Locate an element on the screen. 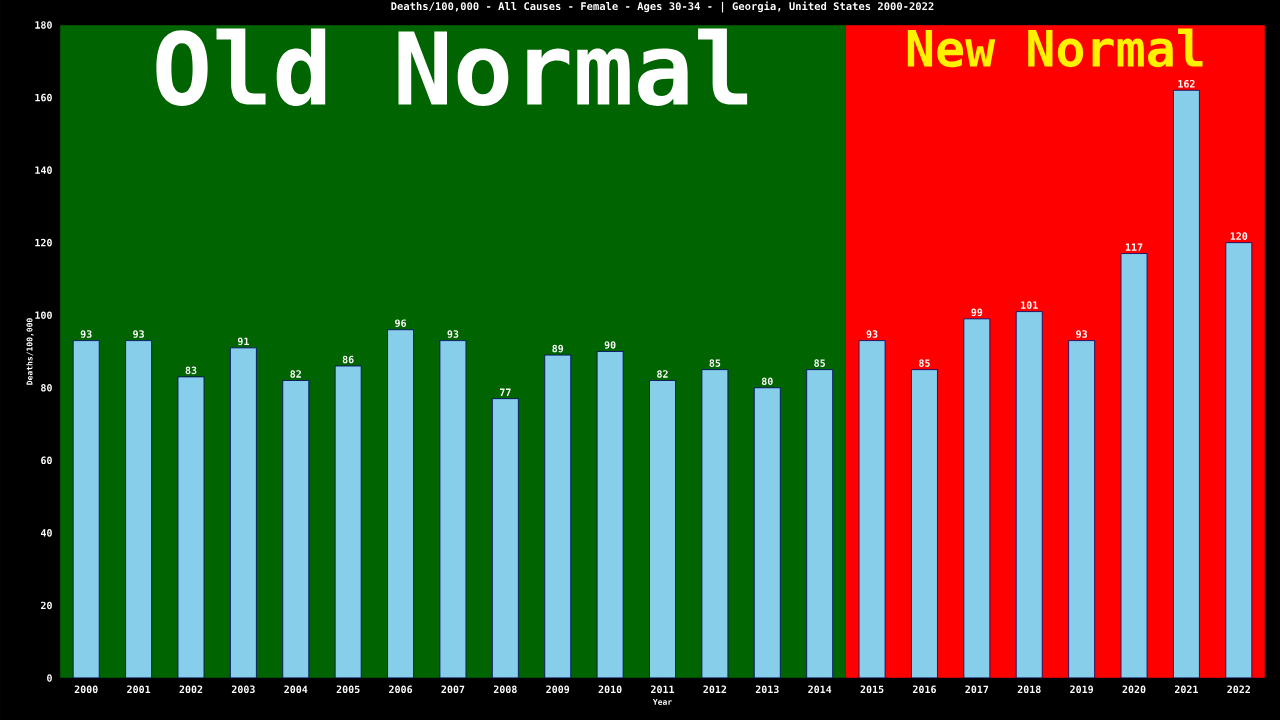 Image resolution: width=1280 pixels, height=720 pixels. x-tick-label: 2013 is located at coordinates (767, 689).